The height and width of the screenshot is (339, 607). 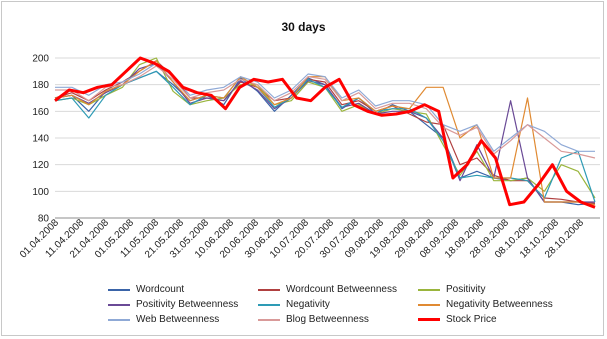 I want to click on legend-label: Positivity Betweenness, so click(x=187, y=304).